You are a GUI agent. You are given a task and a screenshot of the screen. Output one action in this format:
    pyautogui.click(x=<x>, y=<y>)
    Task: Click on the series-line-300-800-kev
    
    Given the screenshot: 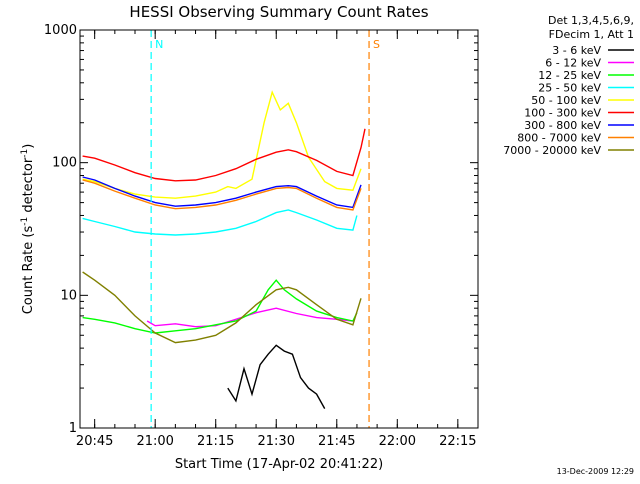 What is the action you would take?
    pyautogui.click(x=222, y=192)
    